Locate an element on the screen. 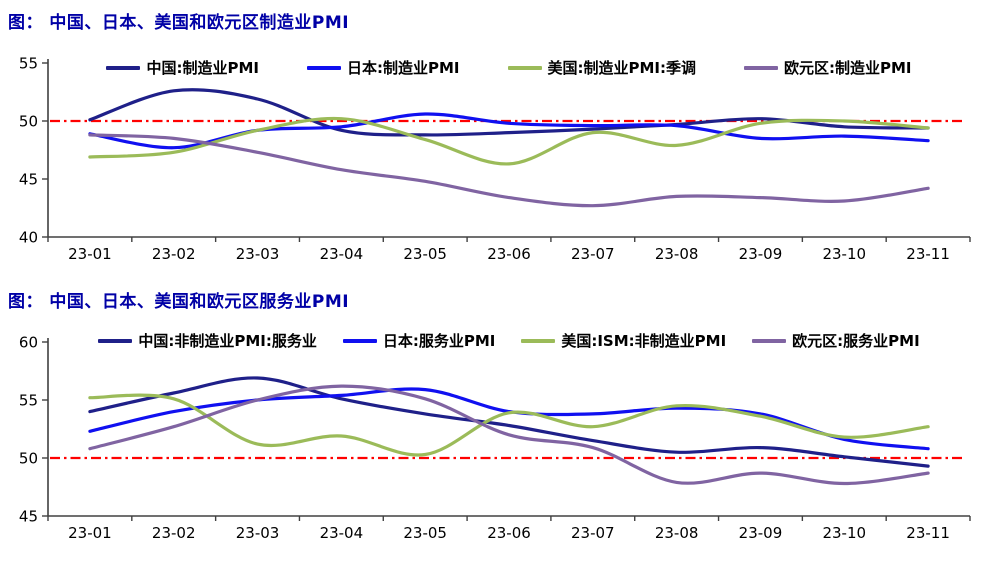  y-tick-label: 40 is located at coordinates (28, 237).